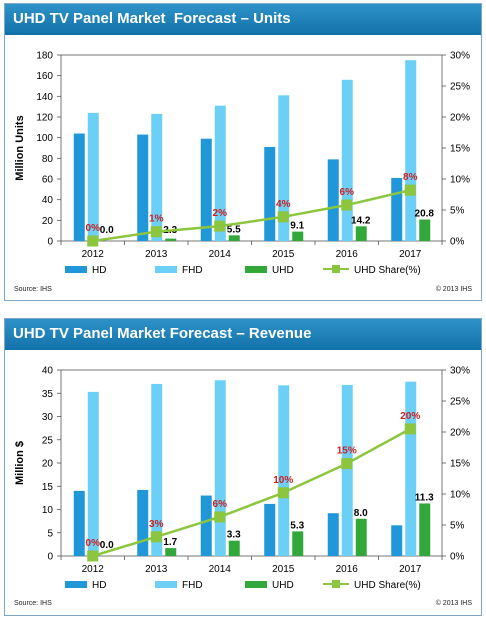 This screenshot has height=619, width=486. I want to click on units-y-tick-label: 40, so click(48, 200).